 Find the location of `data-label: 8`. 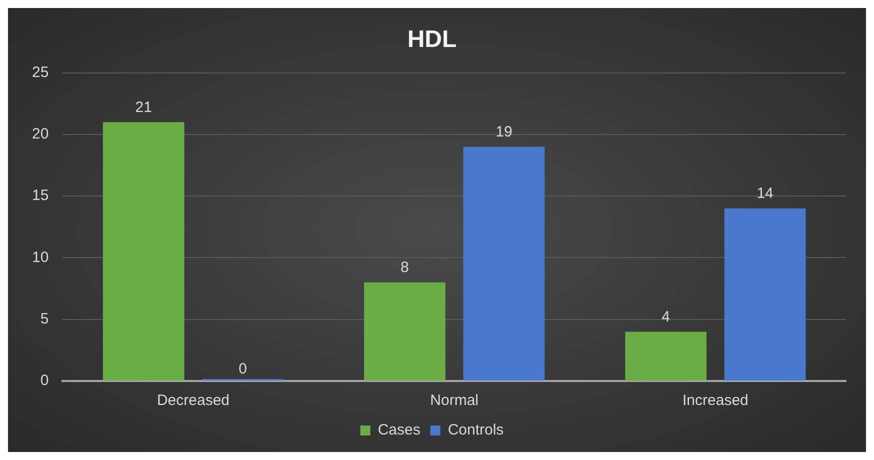

data-label: 8 is located at coordinates (404, 267).